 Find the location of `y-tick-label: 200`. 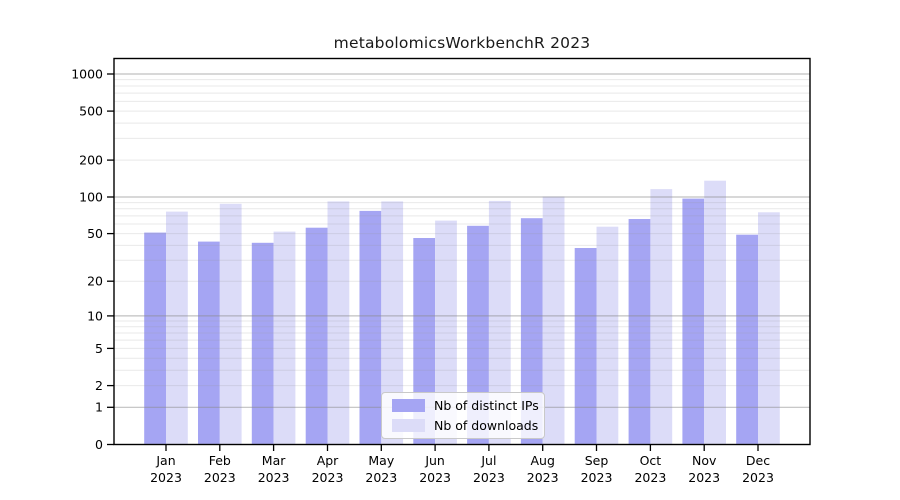

y-tick-label: 200 is located at coordinates (91, 160).